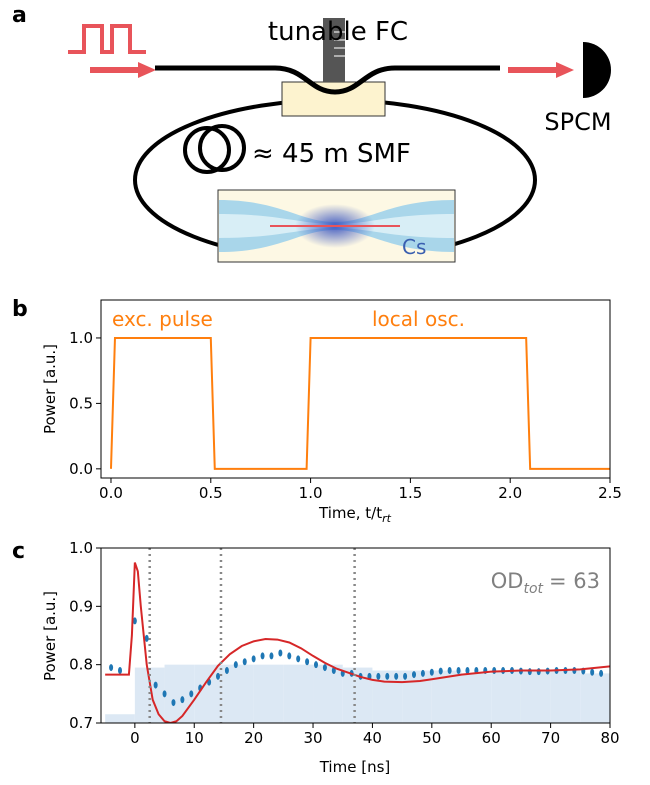 This screenshot has width=650, height=785. Describe the element at coordinates (350, 513) in the screenshot. I see `x-axis-label-text: Time, t/t` at that location.